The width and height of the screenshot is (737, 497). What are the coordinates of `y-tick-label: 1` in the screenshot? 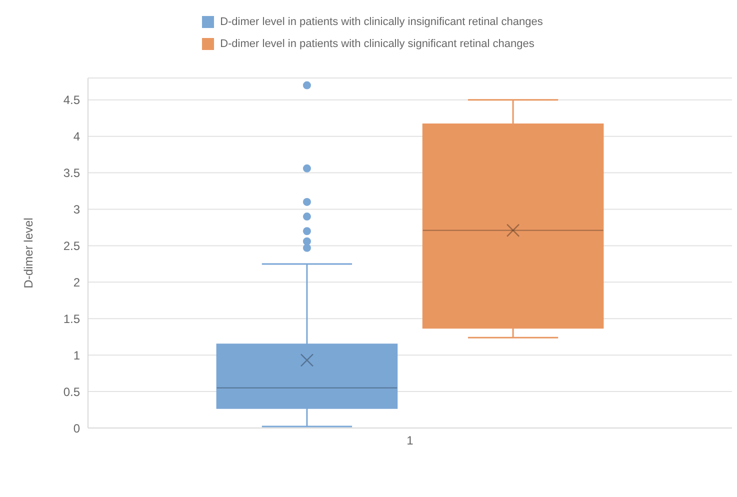 It's located at (76, 355).